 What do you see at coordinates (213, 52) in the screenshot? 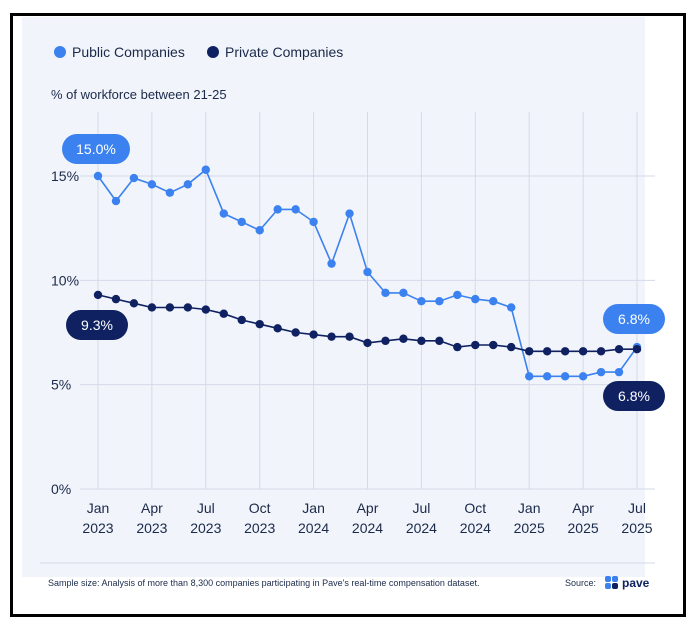
I see `legend-private-marker` at bounding box center [213, 52].